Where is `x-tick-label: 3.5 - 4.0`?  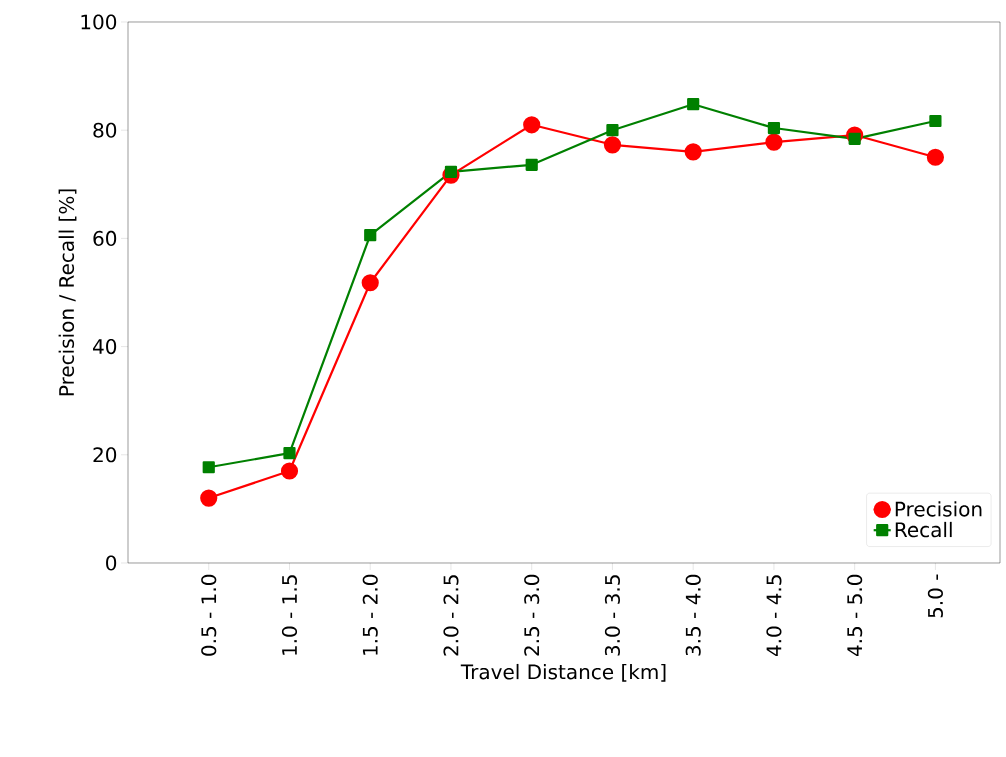
x-tick-label: 3.5 - 4.0 is located at coordinates (693, 615).